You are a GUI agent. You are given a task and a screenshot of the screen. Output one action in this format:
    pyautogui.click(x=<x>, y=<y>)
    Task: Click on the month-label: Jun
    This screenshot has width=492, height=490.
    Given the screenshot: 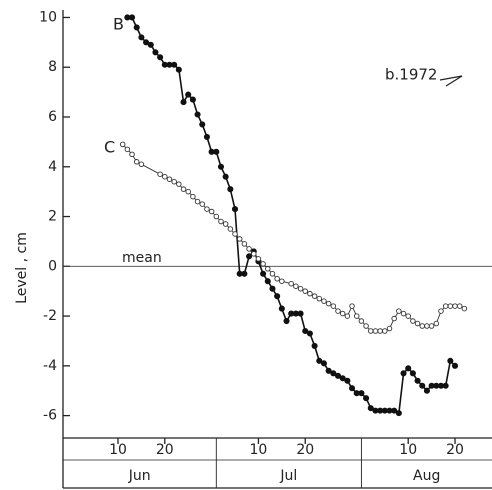 What is the action you would take?
    pyautogui.click(x=139, y=476)
    